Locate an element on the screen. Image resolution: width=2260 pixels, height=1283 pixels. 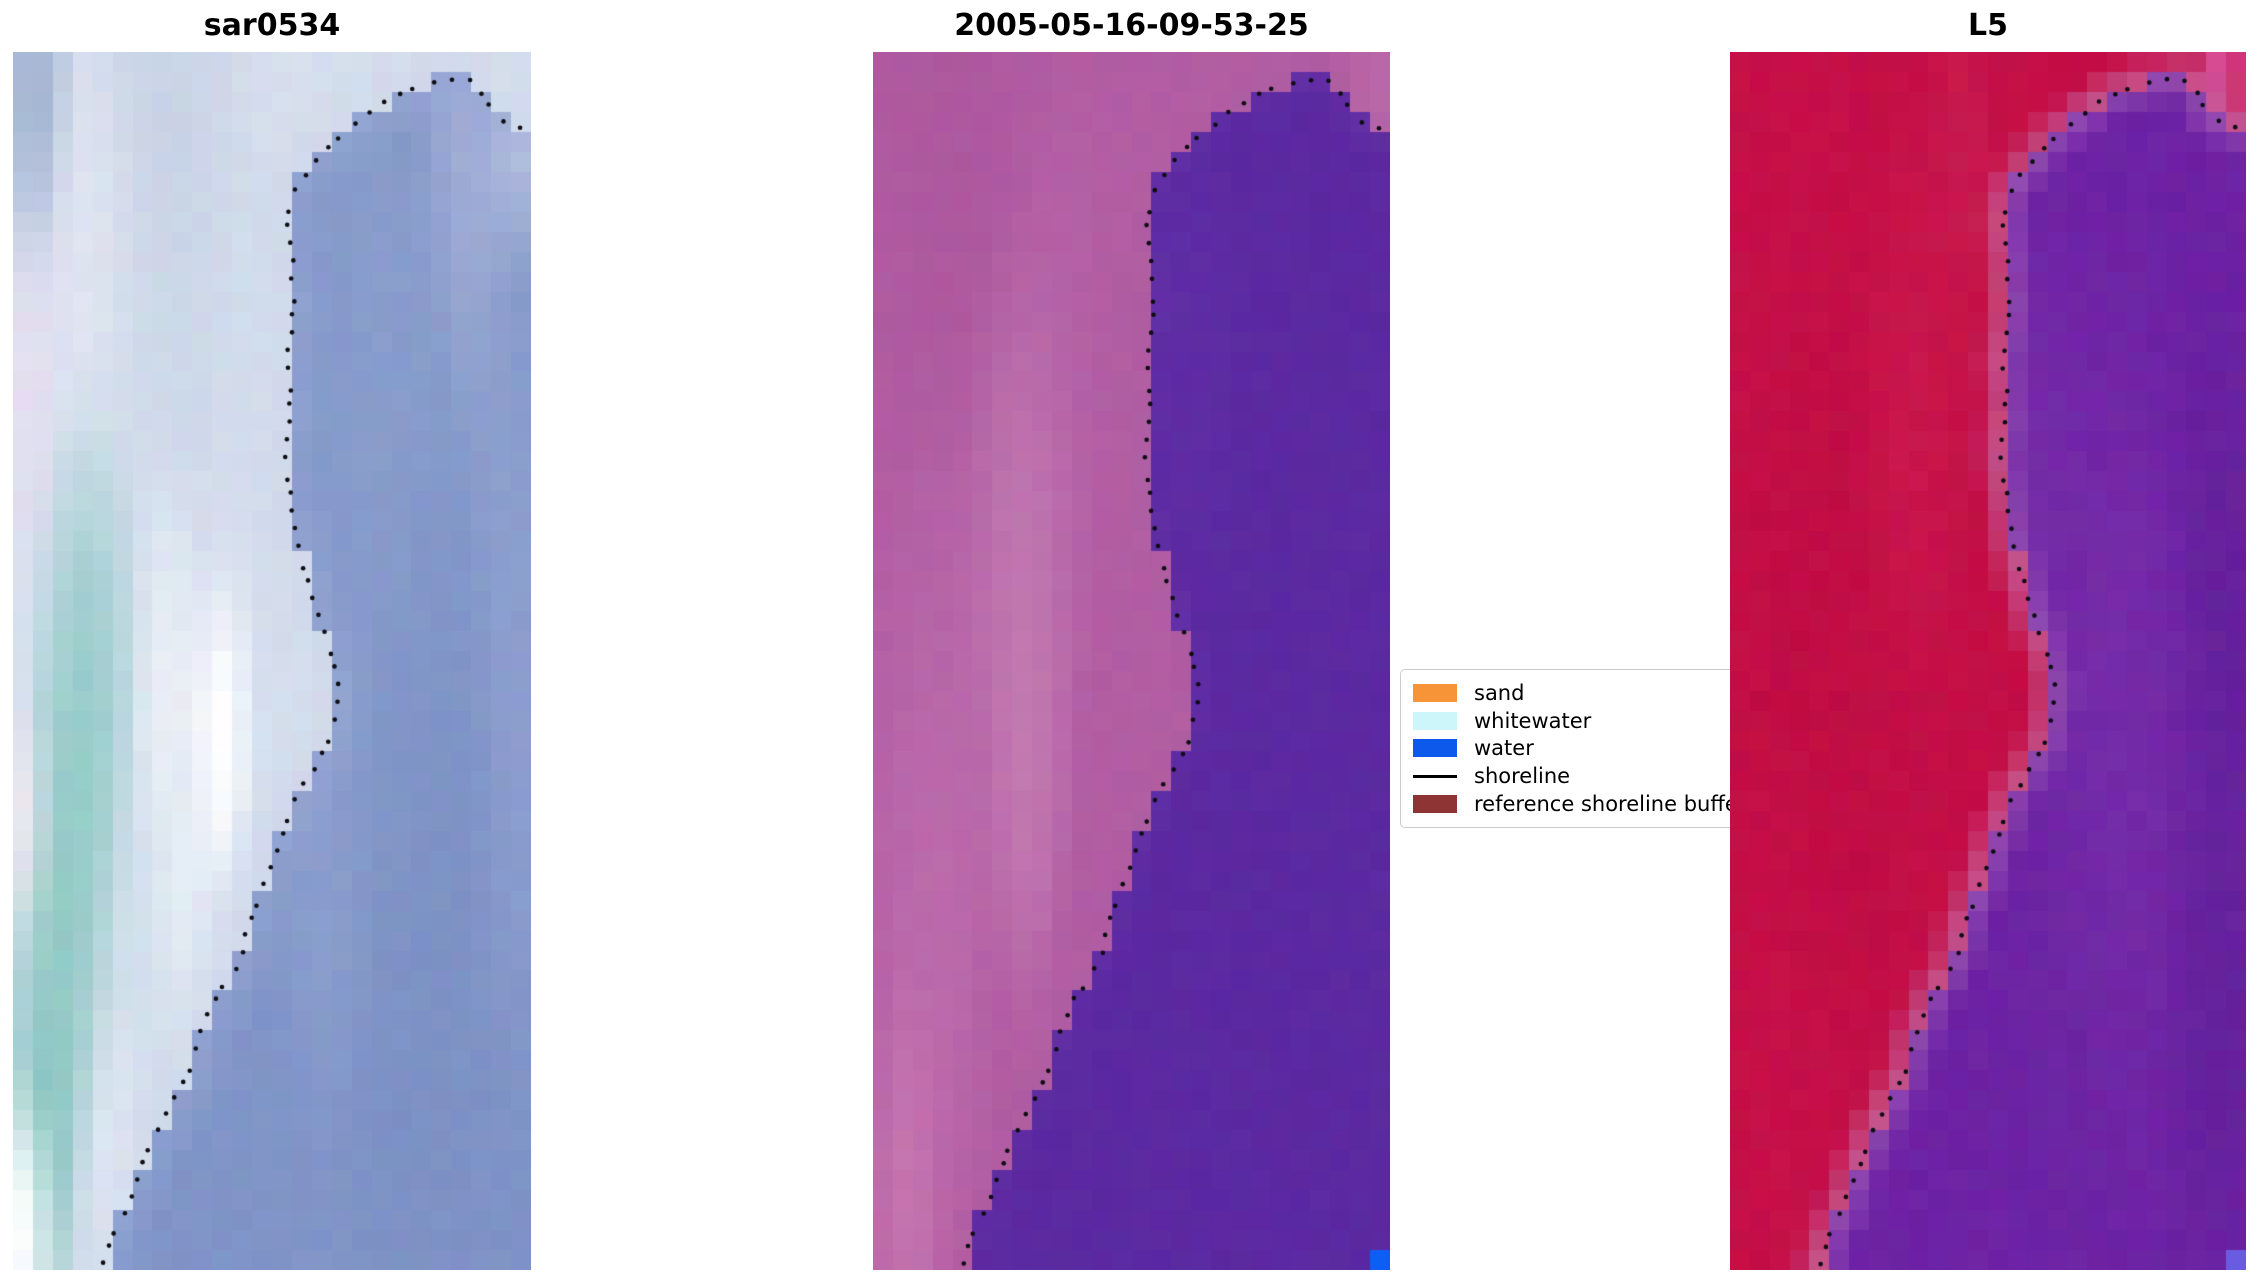
legend-label: sand is located at coordinates (1499, 692).